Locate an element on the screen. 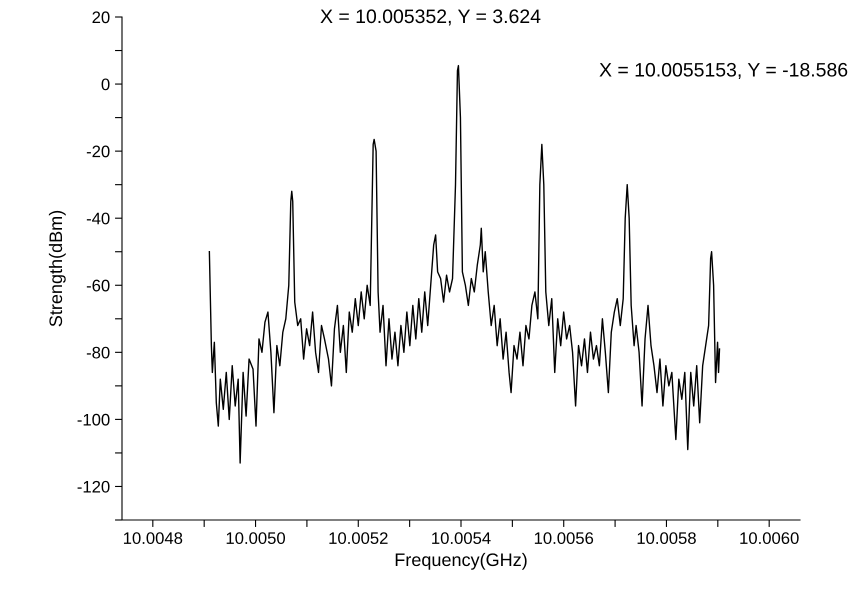 The width and height of the screenshot is (861, 594). y-tick-label: -100 is located at coordinates (94, 420).